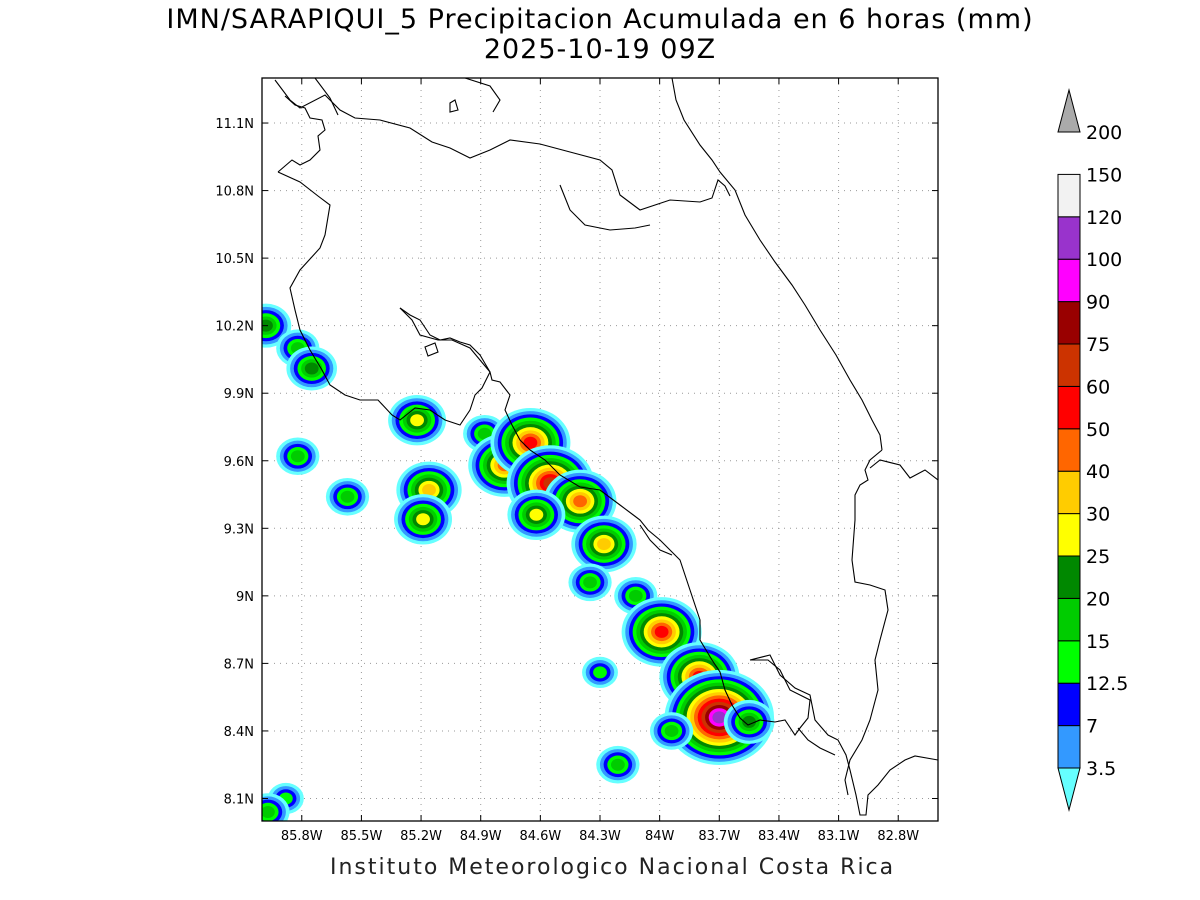 Image resolution: width=1200 pixels, height=900 pixels. Describe the element at coordinates (421, 836) in the screenshot. I see `lon-tick-label: 85.2W` at that location.